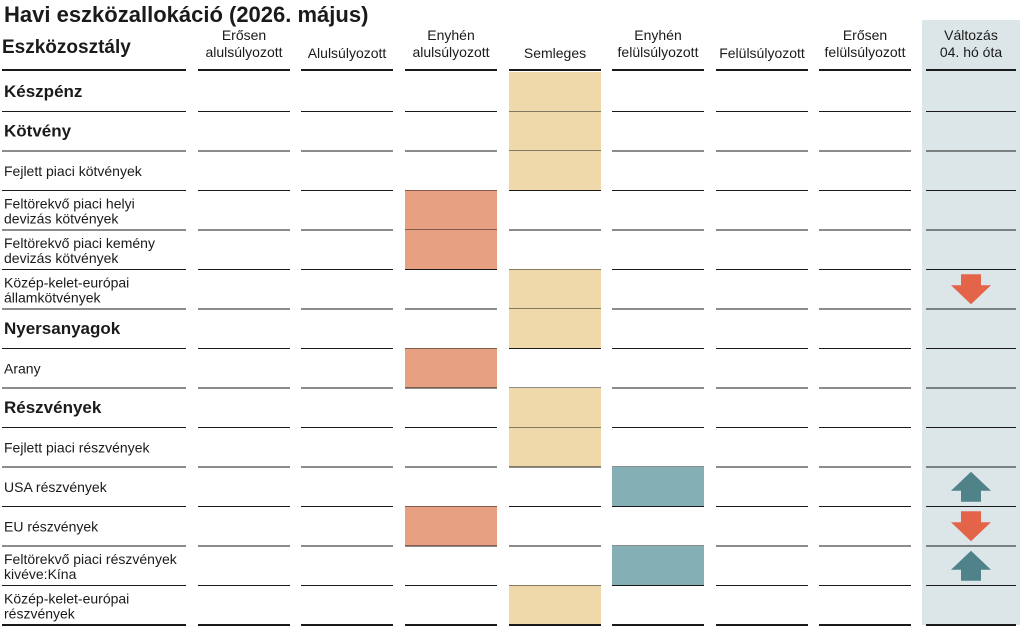 This screenshot has height=628, width=1024. I want to click on row-label: kivéve:Kína, so click(40, 574).